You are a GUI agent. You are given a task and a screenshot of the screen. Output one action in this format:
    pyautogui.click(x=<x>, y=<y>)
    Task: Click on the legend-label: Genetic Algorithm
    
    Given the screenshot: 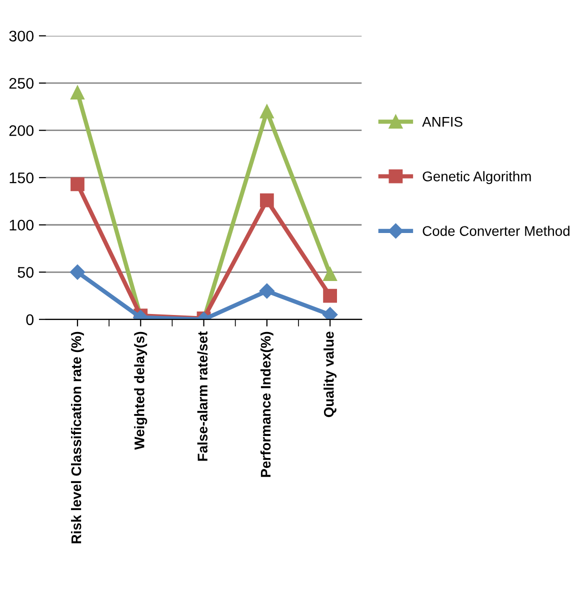 What is the action you would take?
    pyautogui.click(x=476, y=177)
    